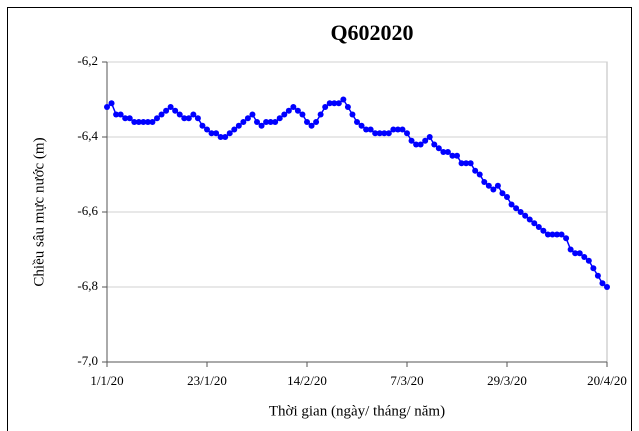  Describe the element at coordinates (106, 380) in the screenshot. I see `x-tick-label: 1/1/20` at that location.